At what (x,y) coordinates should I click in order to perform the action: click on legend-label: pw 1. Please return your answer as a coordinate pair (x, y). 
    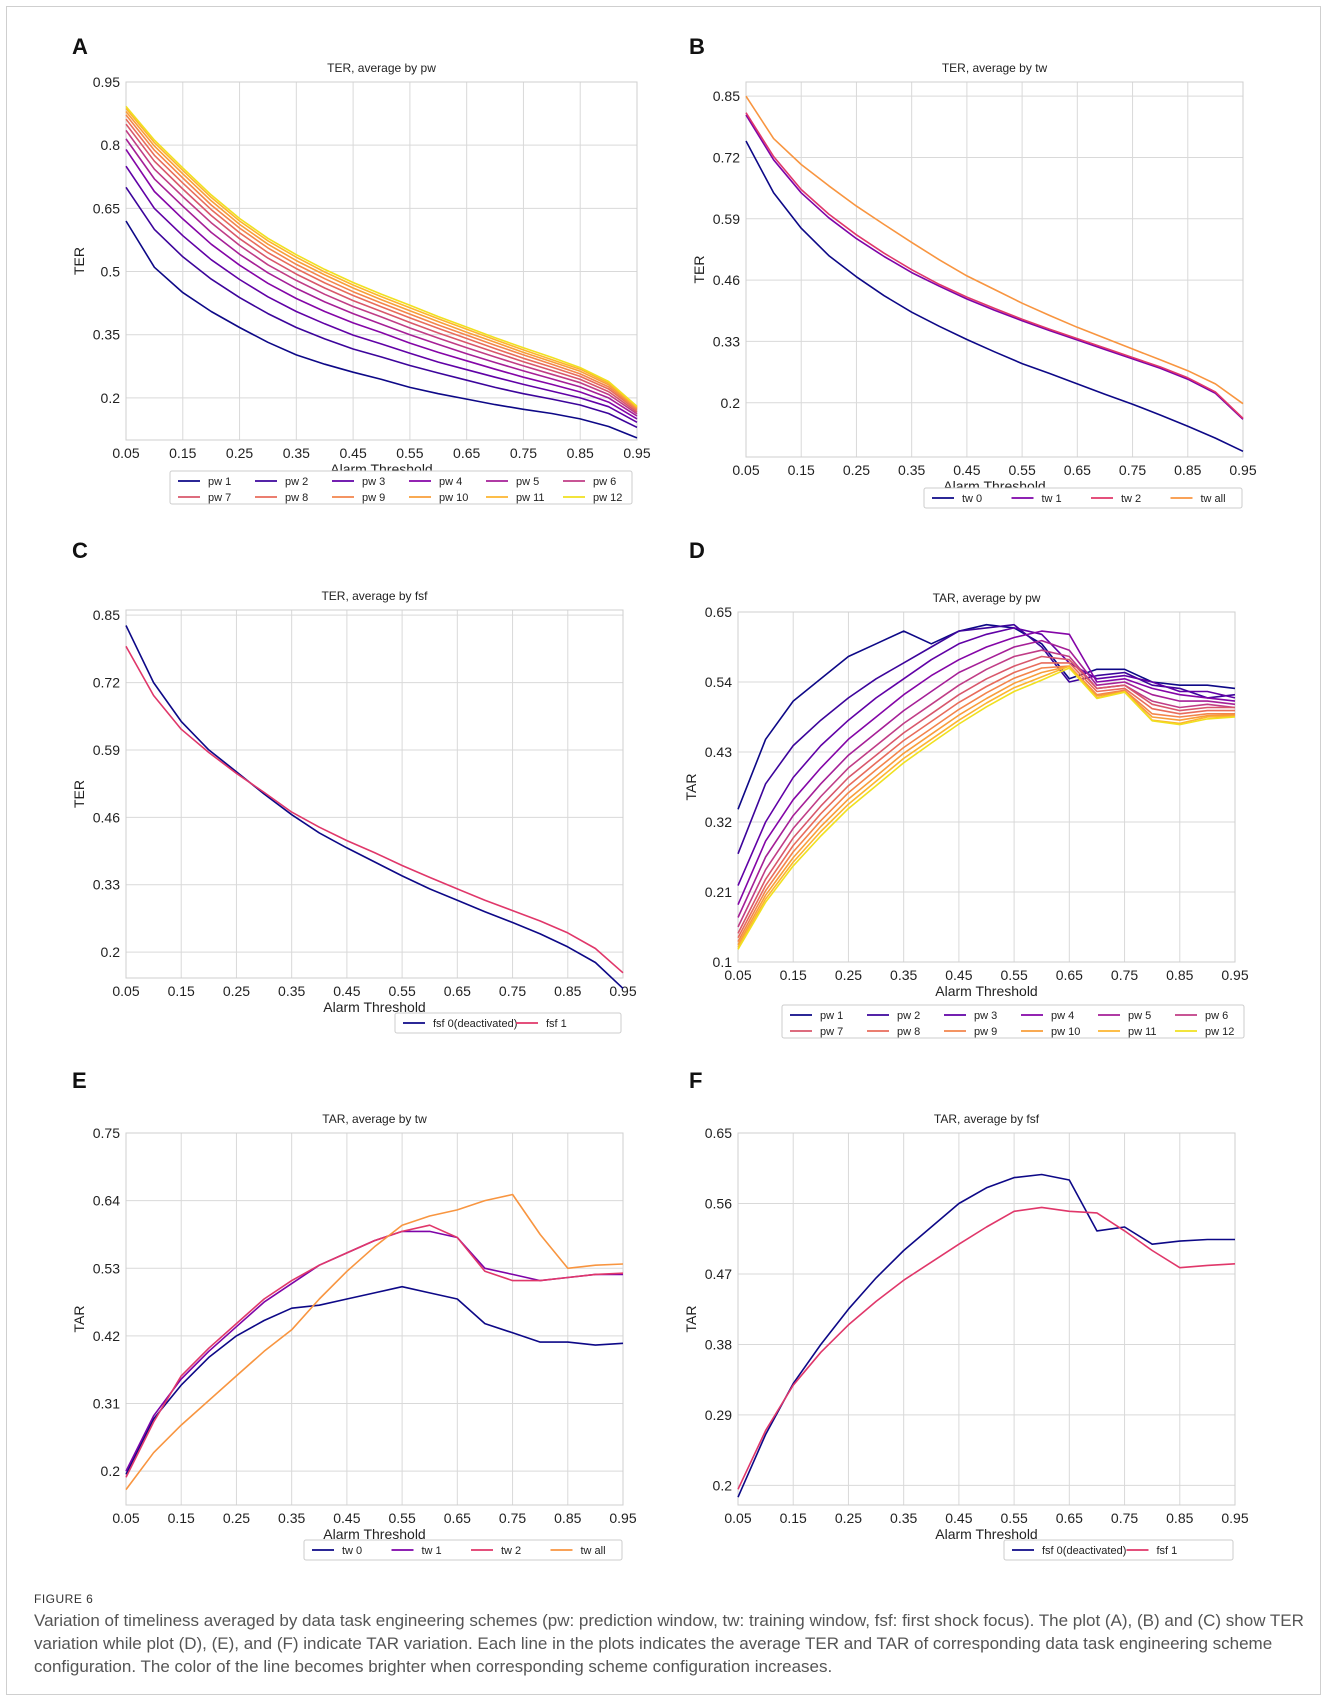
    Looking at the image, I should click on (219, 482).